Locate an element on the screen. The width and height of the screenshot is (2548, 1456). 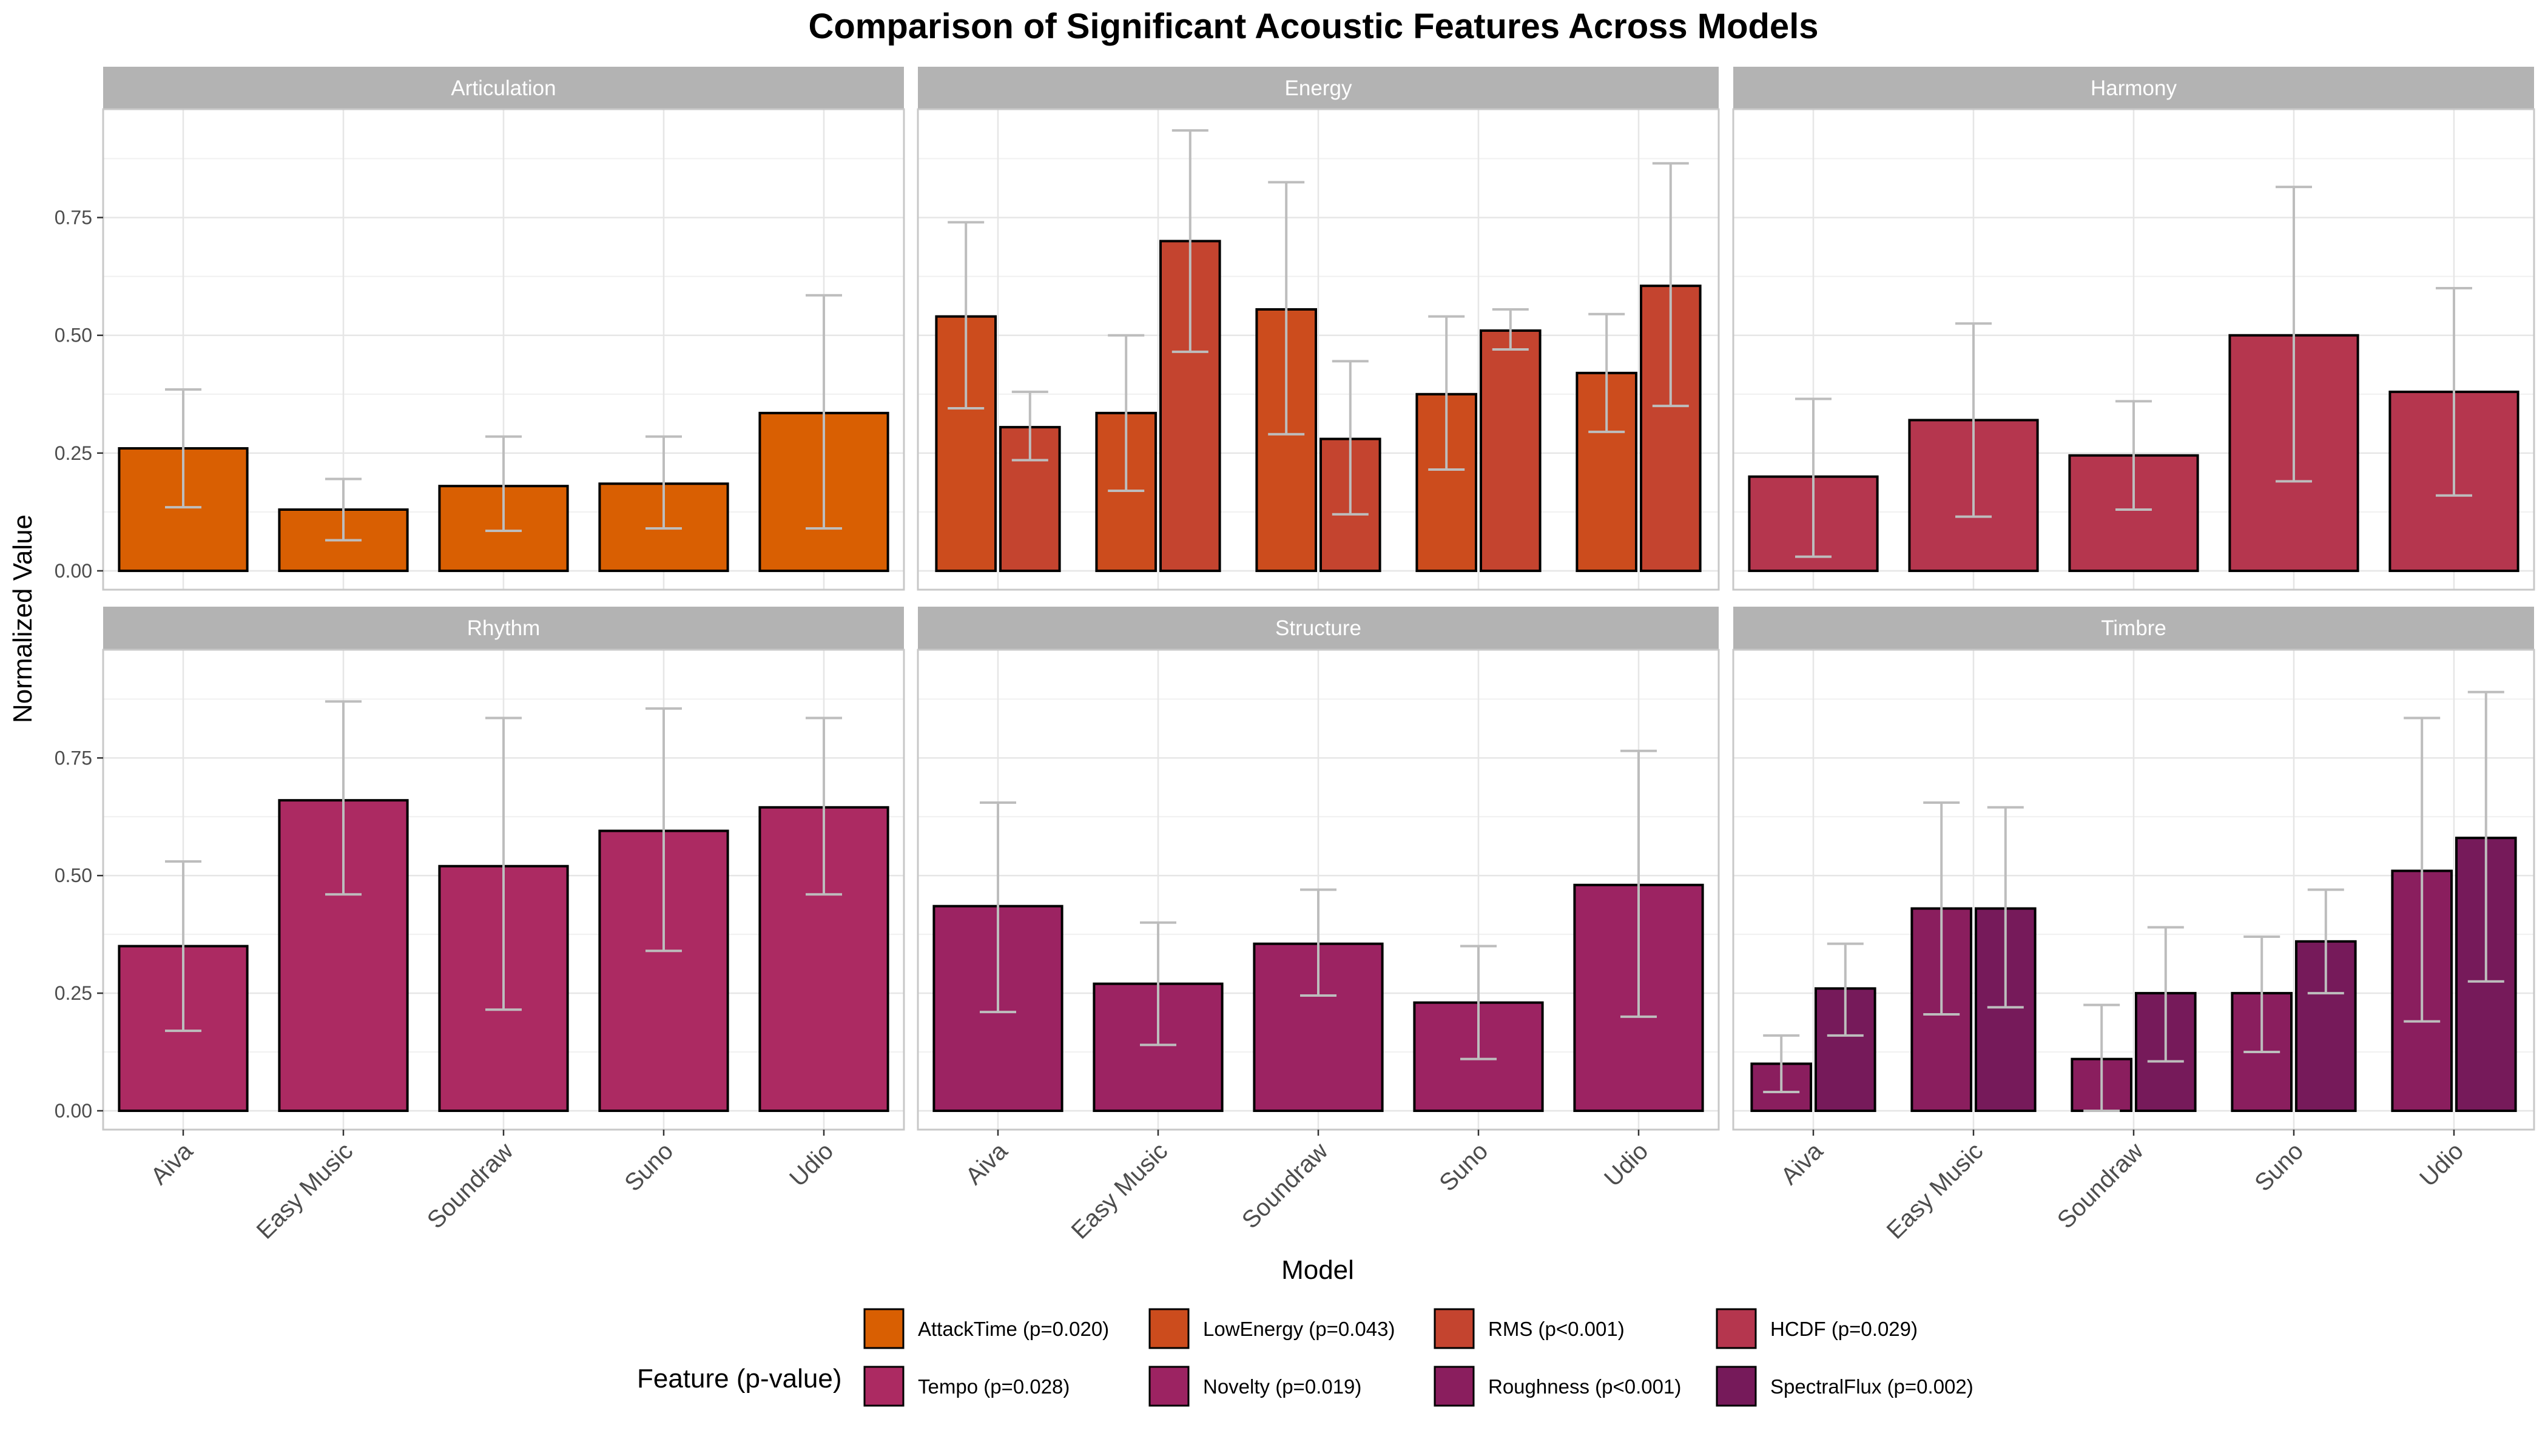
error-bar-rms-suno is located at coordinates (1510, 329).